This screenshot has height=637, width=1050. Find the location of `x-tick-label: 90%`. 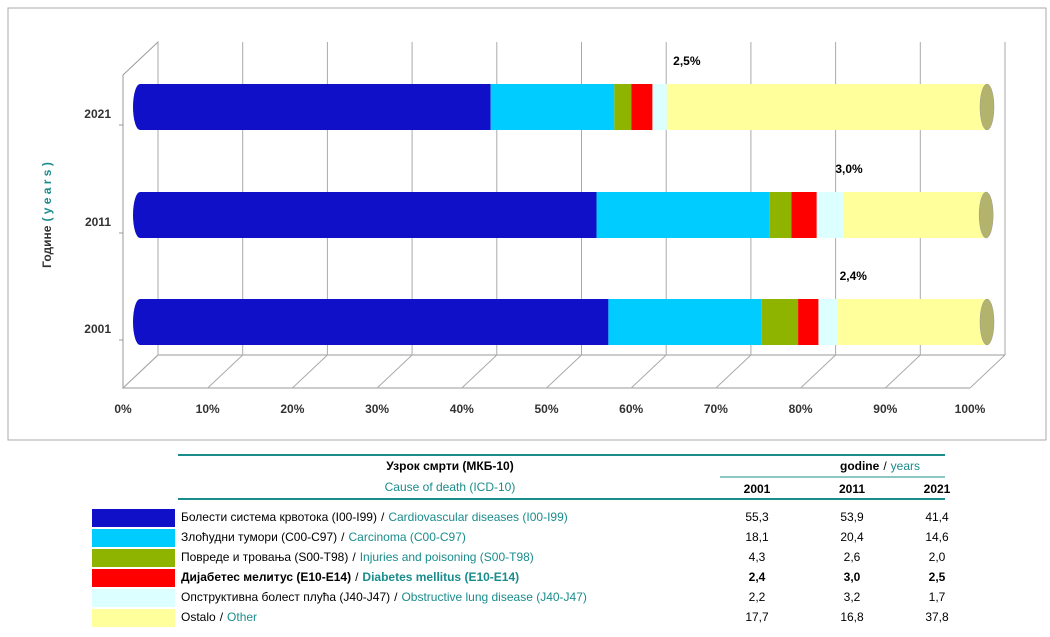

x-tick-label: 90% is located at coordinates (885, 409).